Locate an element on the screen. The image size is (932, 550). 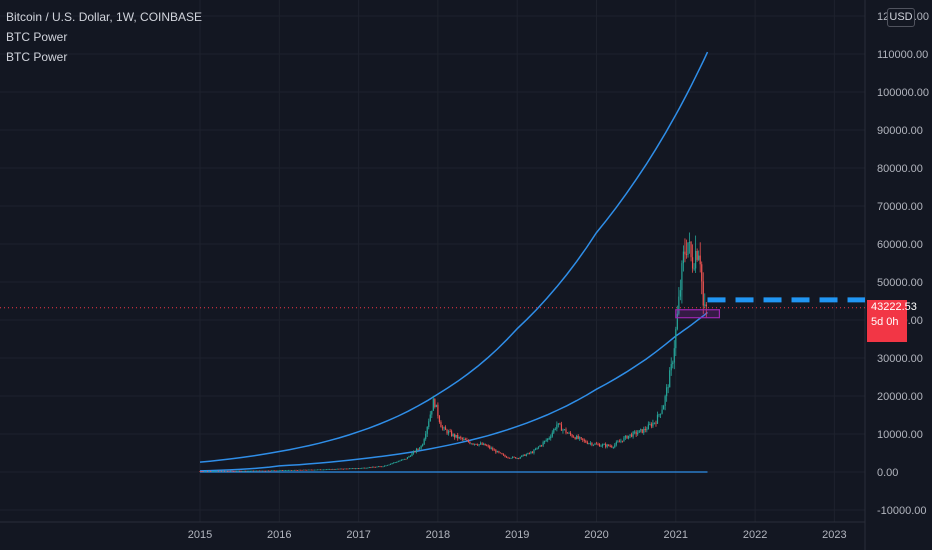
indicator-label-2: BTC Power is located at coordinates (37, 57).